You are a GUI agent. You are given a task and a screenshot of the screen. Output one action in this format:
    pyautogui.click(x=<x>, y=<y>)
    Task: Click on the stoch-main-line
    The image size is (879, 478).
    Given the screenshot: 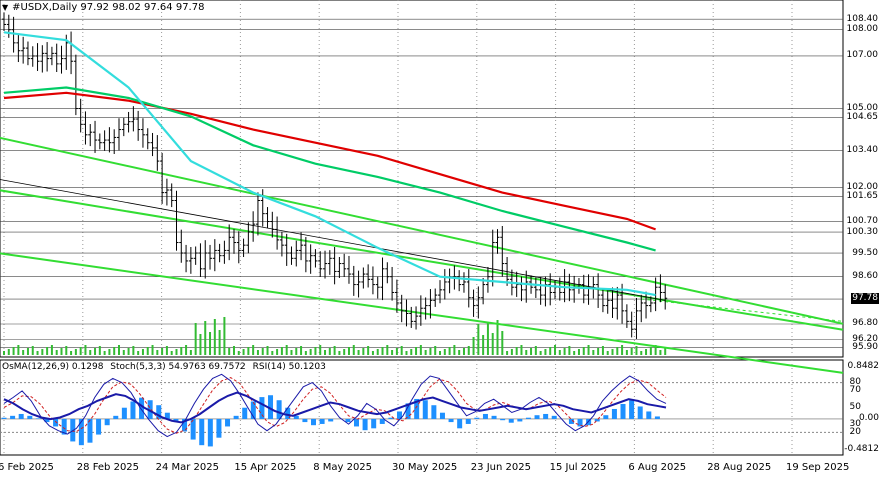 What is the action you would take?
    pyautogui.click(x=335, y=405)
    